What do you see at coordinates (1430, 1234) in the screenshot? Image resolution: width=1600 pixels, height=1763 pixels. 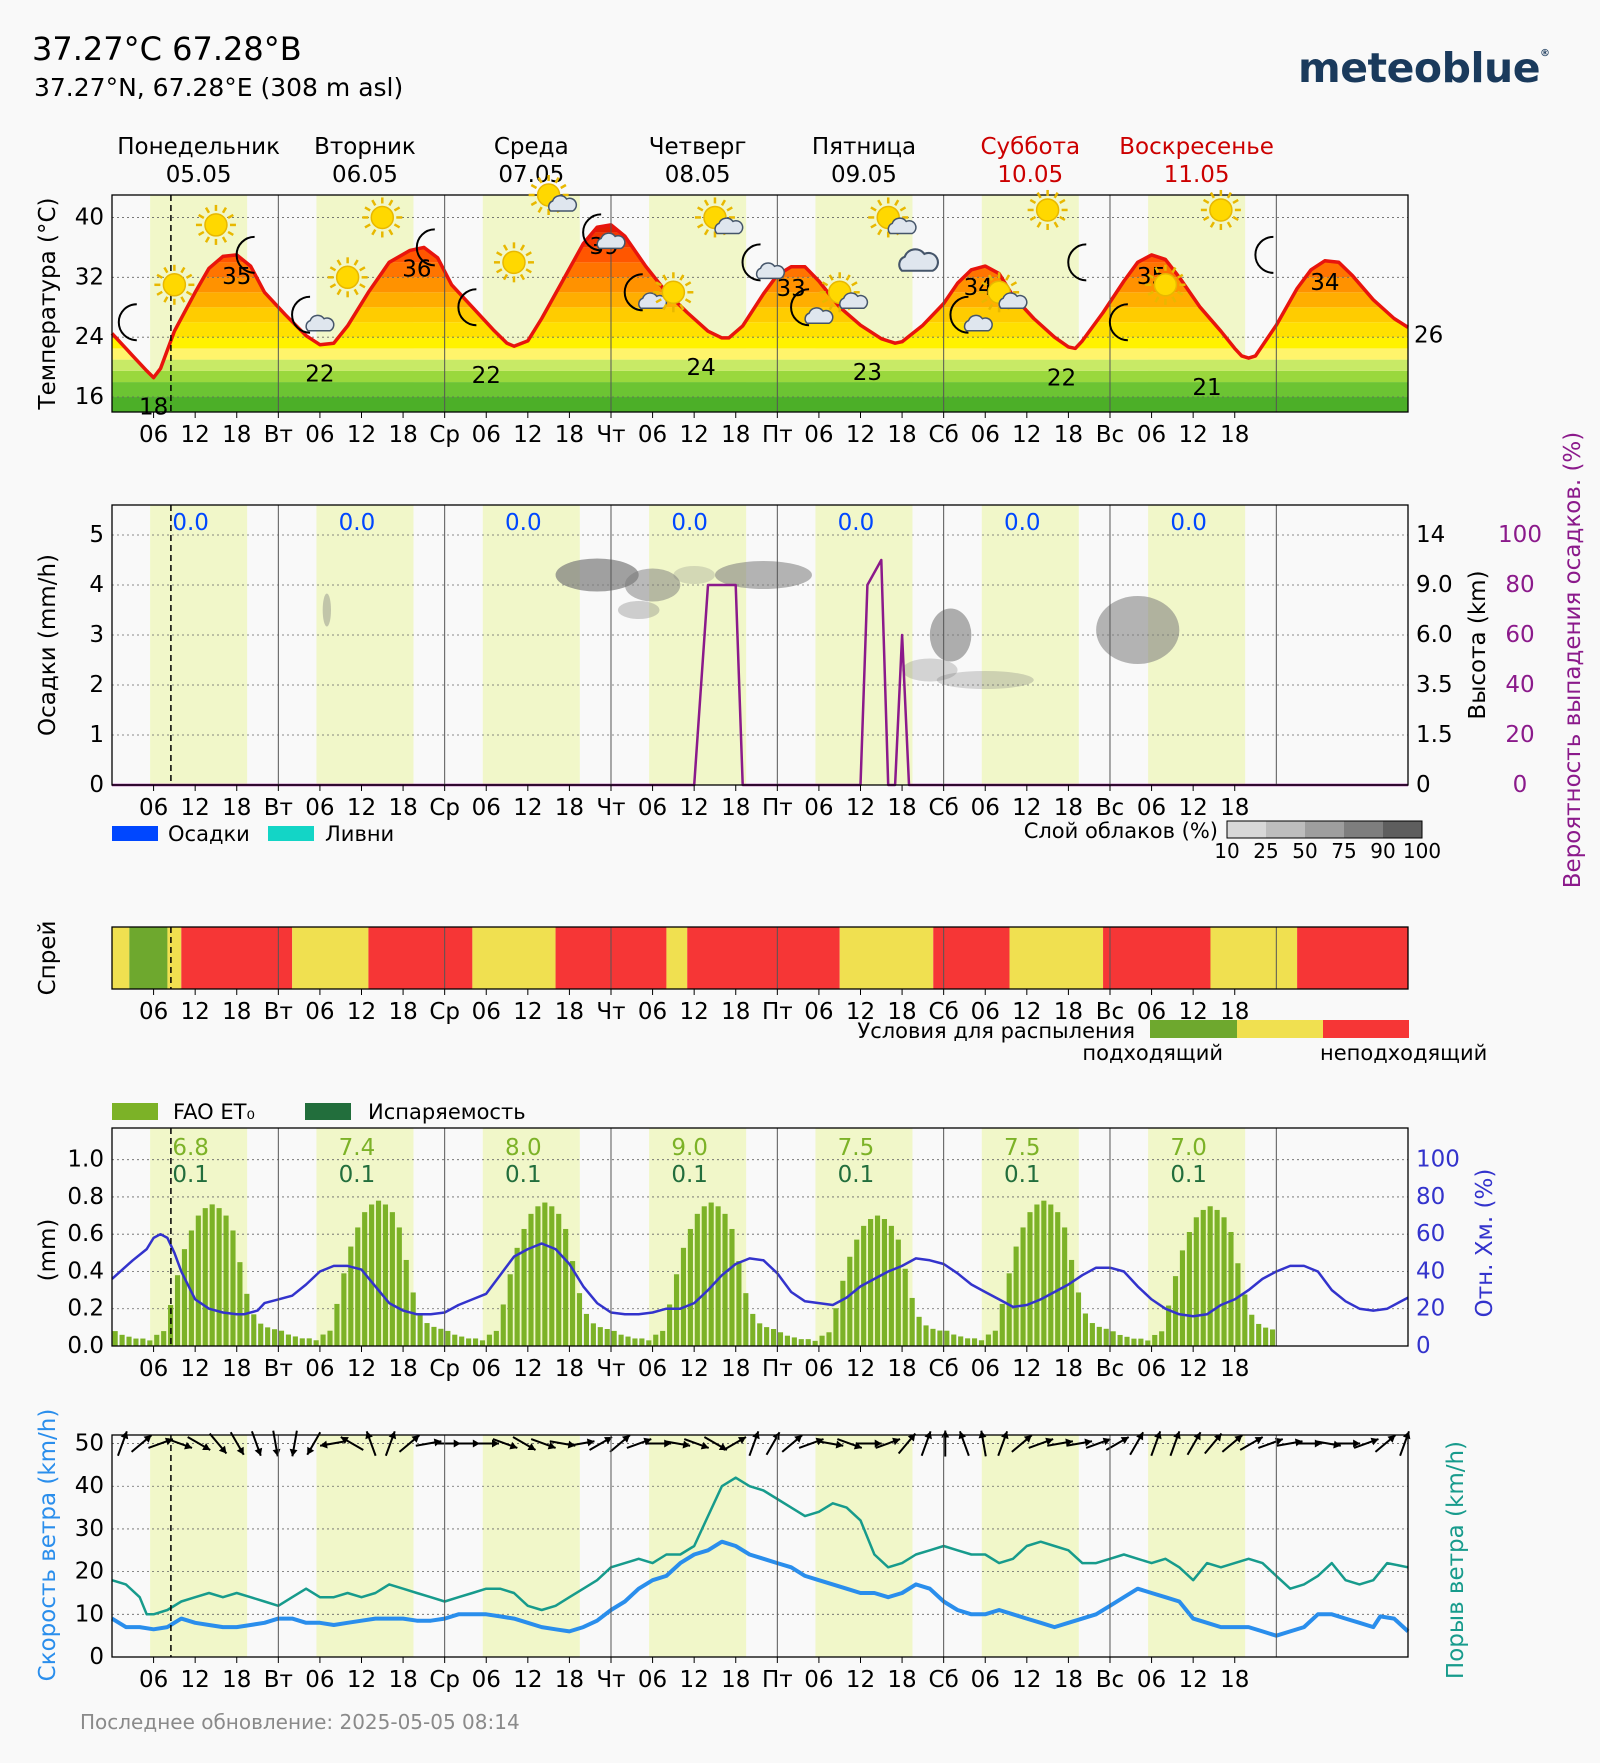 I see `humidity-y-tick: 60` at bounding box center [1430, 1234].